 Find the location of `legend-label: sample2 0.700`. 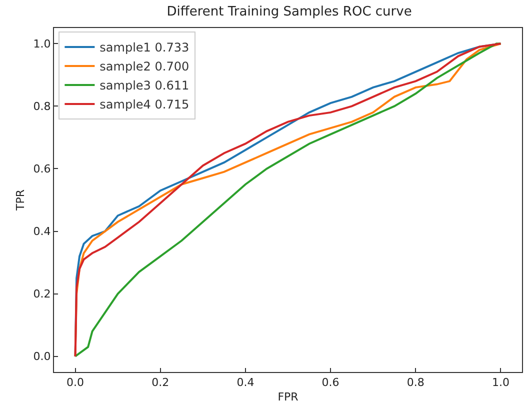

legend-label: sample2 0.700 is located at coordinates (145, 67).